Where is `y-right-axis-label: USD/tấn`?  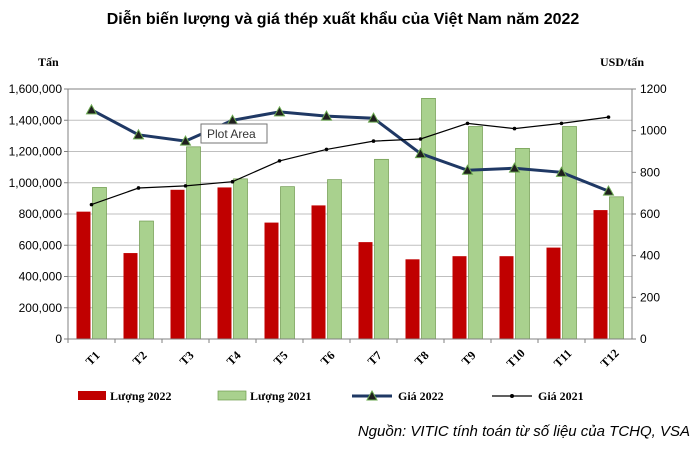 y-right-axis-label: USD/tấn is located at coordinates (622, 62).